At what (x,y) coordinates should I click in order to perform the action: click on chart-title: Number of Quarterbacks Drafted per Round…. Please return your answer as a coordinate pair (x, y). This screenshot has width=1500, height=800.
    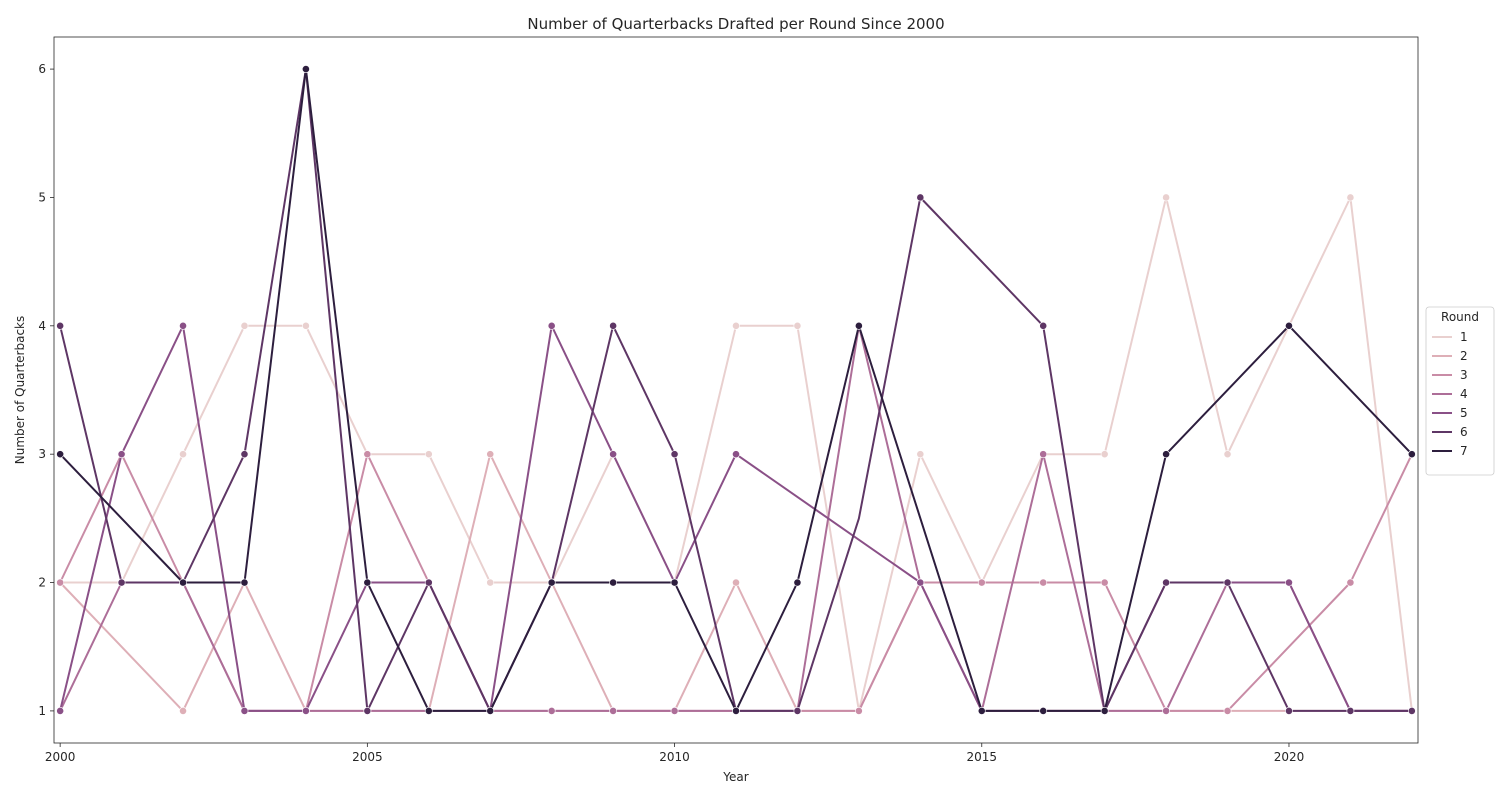
    Looking at the image, I should click on (735, 24).